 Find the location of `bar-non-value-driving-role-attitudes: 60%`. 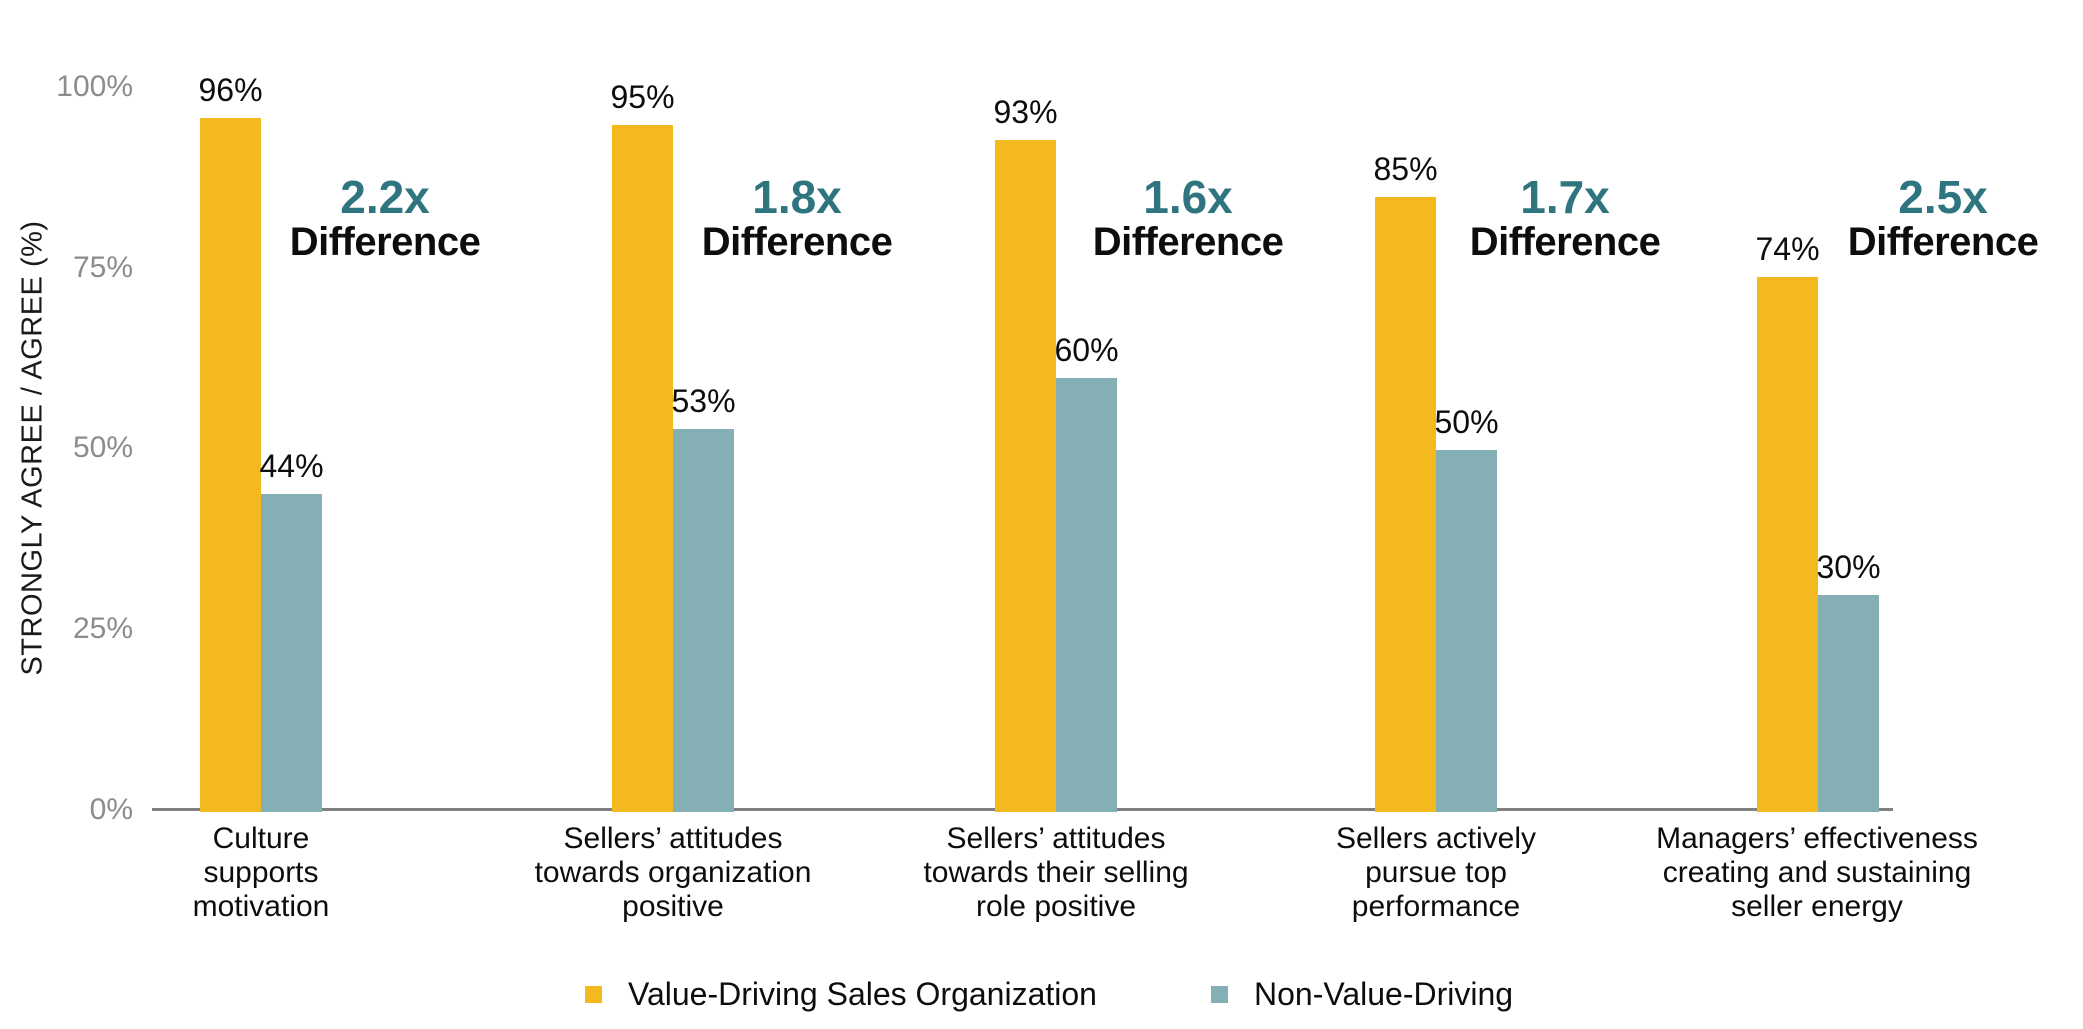

bar-non-value-driving-role-attitudes: 60% is located at coordinates (1086, 573).